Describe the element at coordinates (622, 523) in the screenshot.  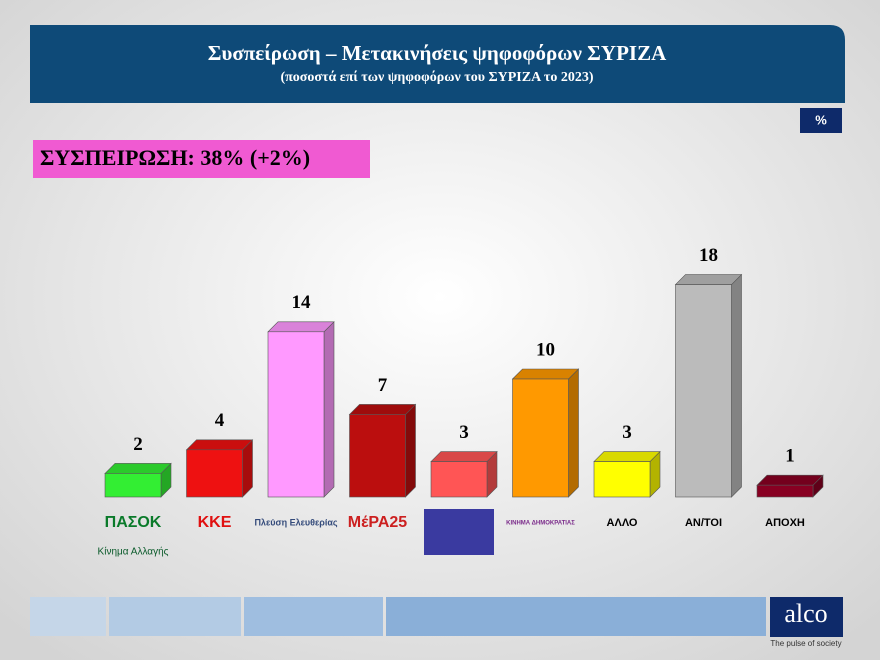
I see `x-tick-label: ΑΛΛΟ` at that location.